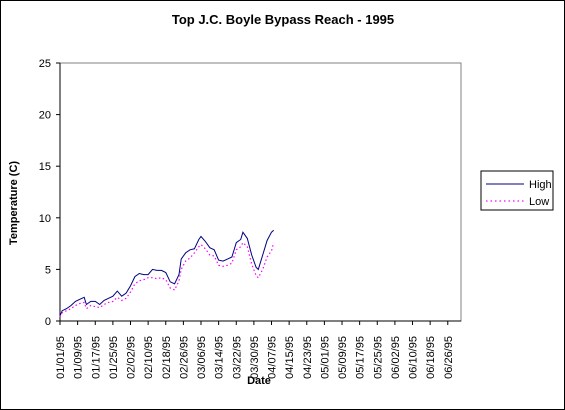 This screenshot has width=565, height=410. What do you see at coordinates (343, 357) in the screenshot?
I see `x-tick-label: 05/09/95` at bounding box center [343, 357].